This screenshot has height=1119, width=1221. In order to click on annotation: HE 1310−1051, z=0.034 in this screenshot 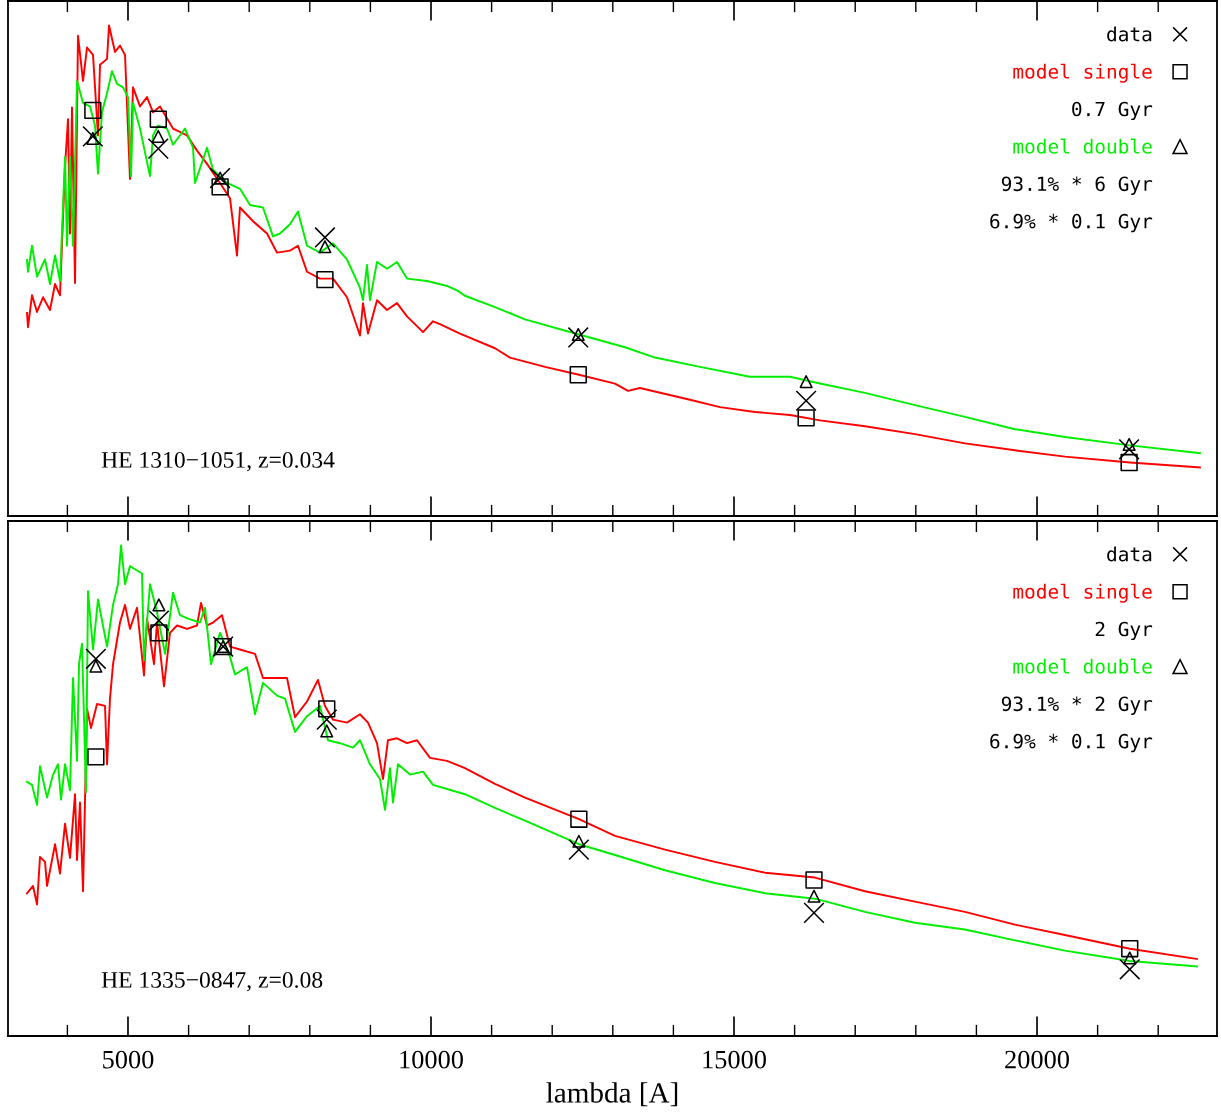, I will do `click(218, 461)`.